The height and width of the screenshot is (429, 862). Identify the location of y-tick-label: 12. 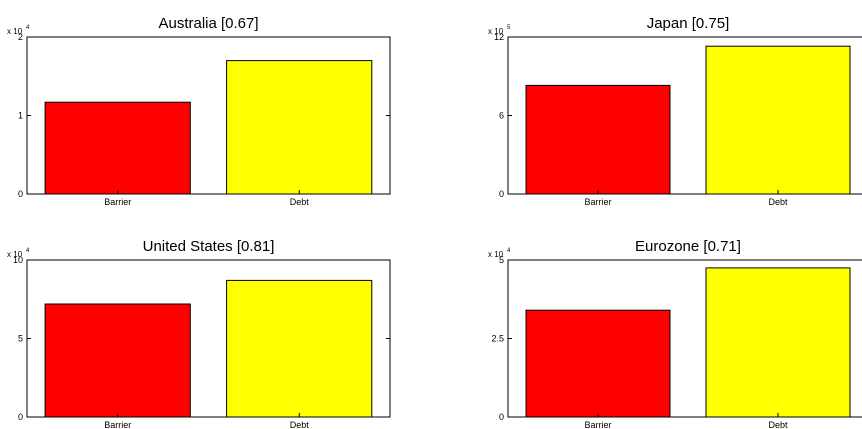
(499, 37).